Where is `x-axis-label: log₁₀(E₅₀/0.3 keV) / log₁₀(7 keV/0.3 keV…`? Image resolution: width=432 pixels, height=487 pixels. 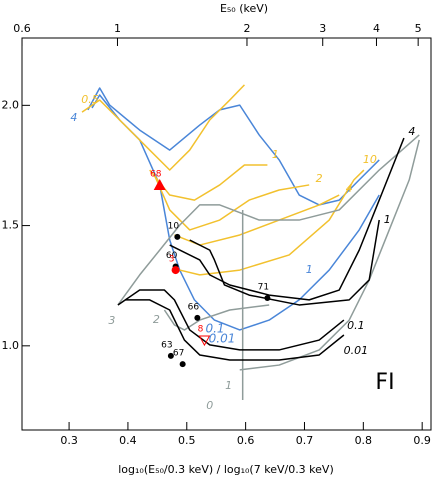
x-axis-label: log₁₀(E₅₀/0.3 keV) / log₁₀(7 keV/0.3 keV… is located at coordinates (226, 469).